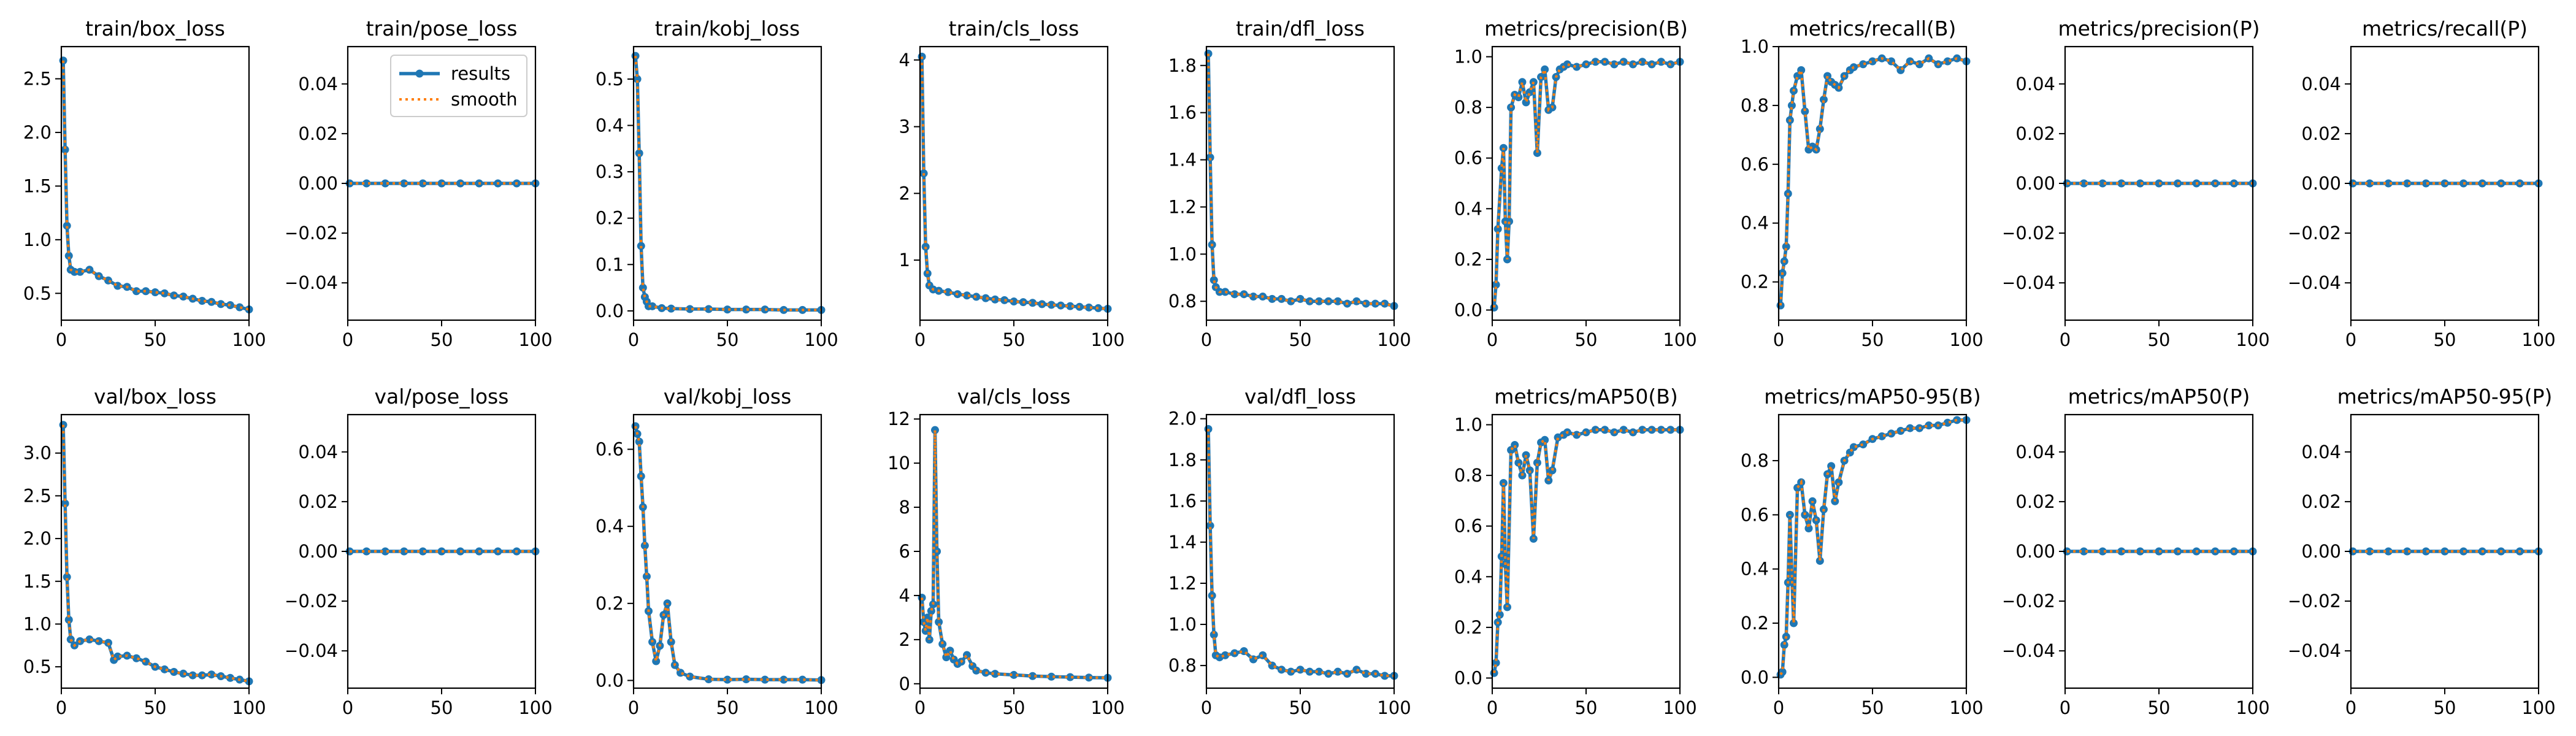 Image resolution: width=2576 pixels, height=736 pixels. Describe the element at coordinates (728, 396) in the screenshot. I see `subplot-title: val/kobj_loss` at that location.